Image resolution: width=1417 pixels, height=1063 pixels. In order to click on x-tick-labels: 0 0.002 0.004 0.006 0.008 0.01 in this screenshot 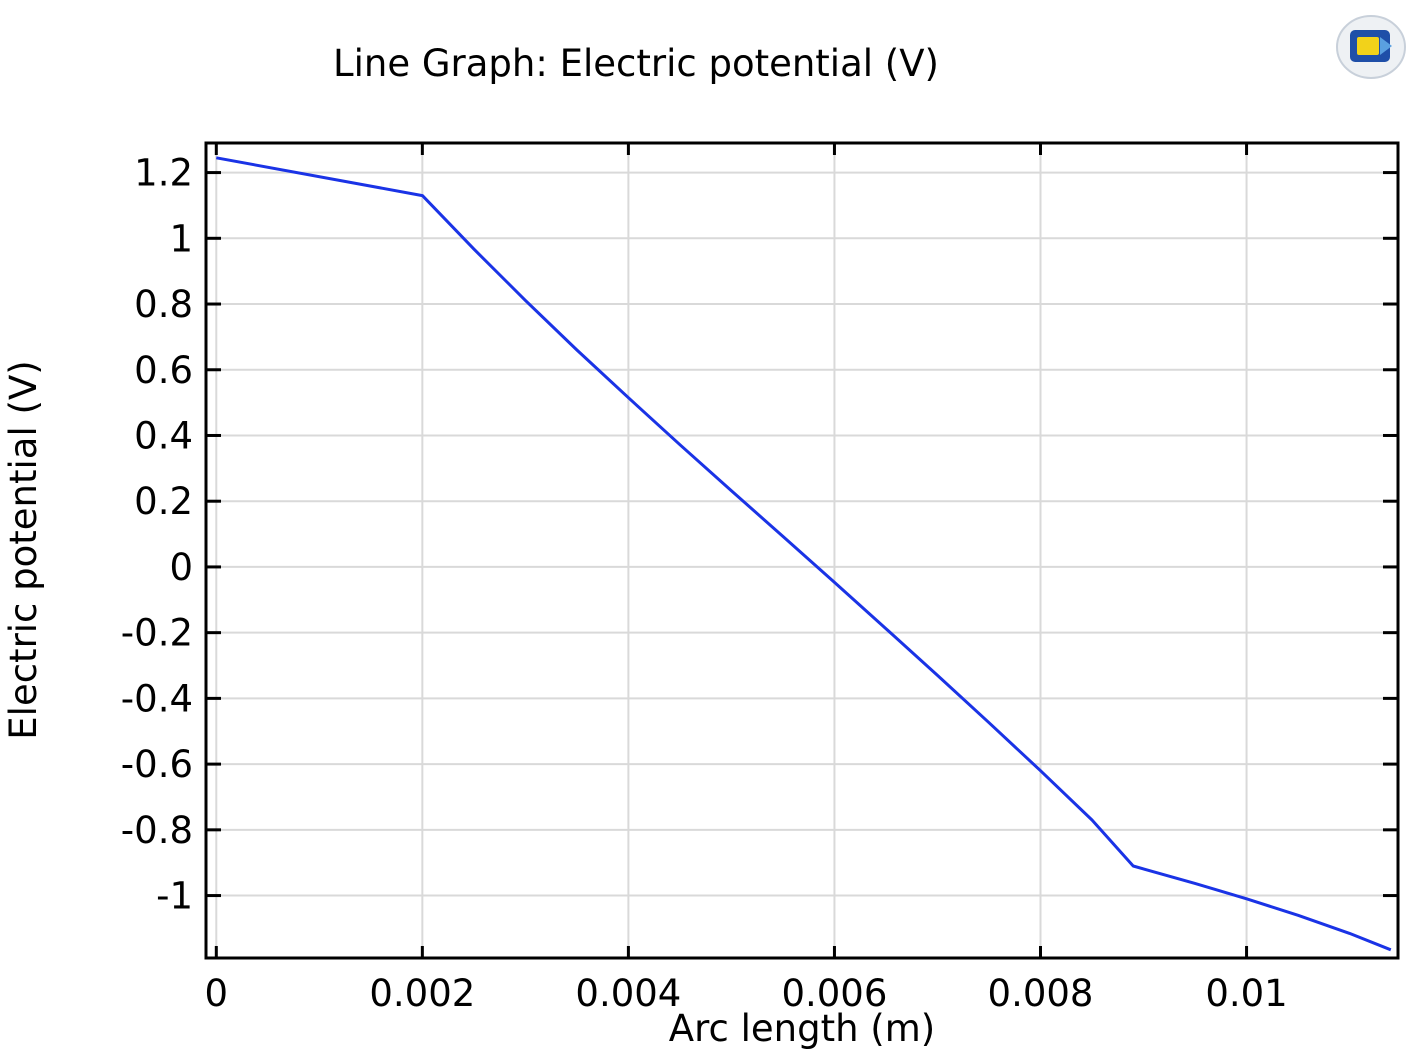, I will do `click(746, 993)`.